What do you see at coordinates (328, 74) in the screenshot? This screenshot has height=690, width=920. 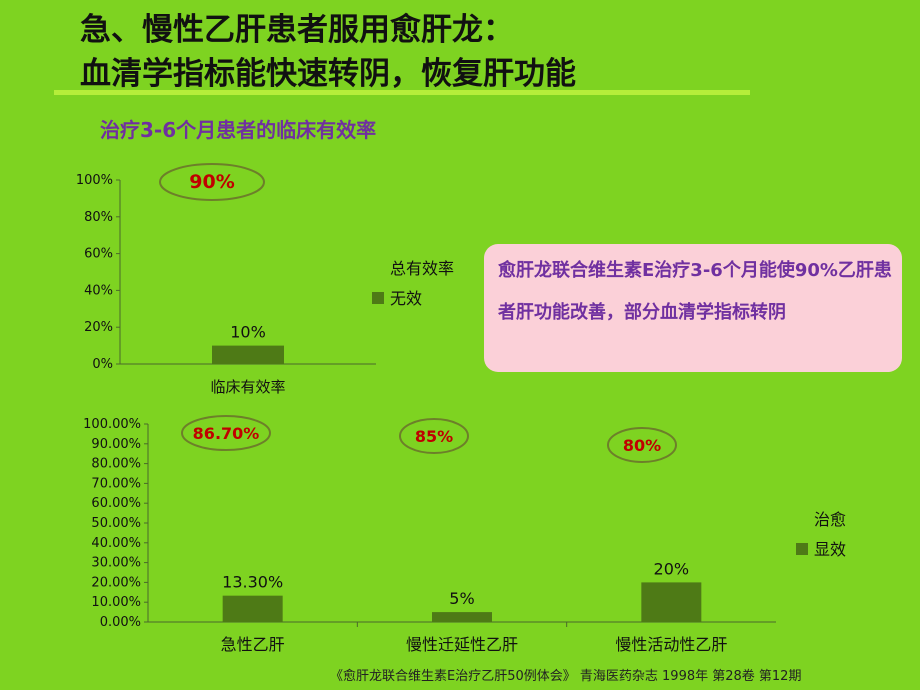 I see `title-line-2: 血清学指标能快速转阴，恢复肝功能` at bounding box center [328, 74].